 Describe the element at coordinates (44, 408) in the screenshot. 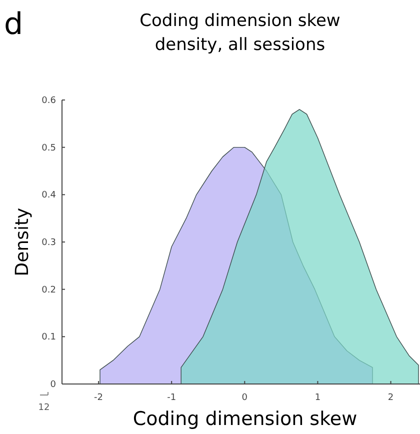

I see `text: 12` at that location.